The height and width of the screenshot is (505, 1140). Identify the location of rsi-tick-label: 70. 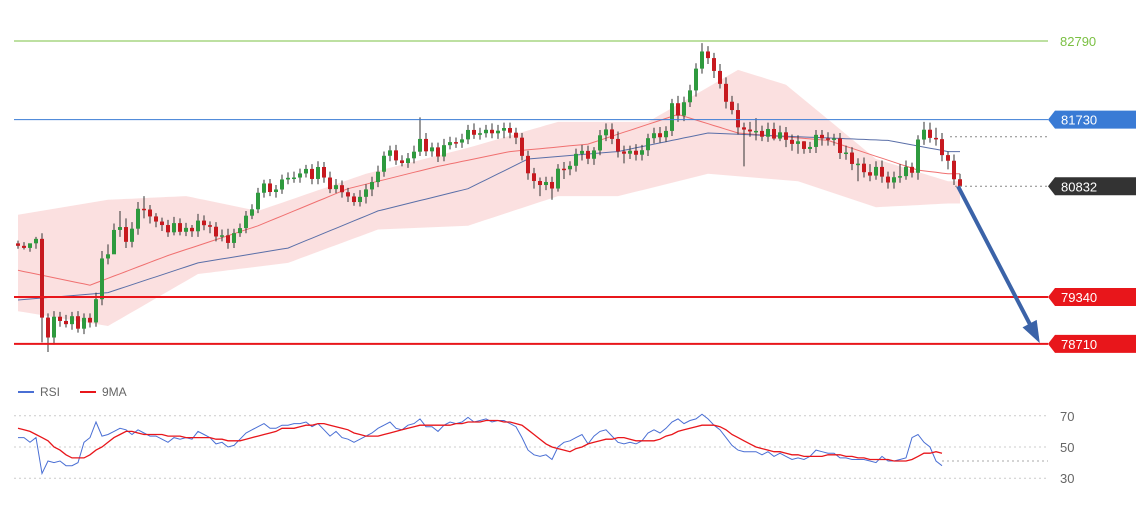
(1067, 416).